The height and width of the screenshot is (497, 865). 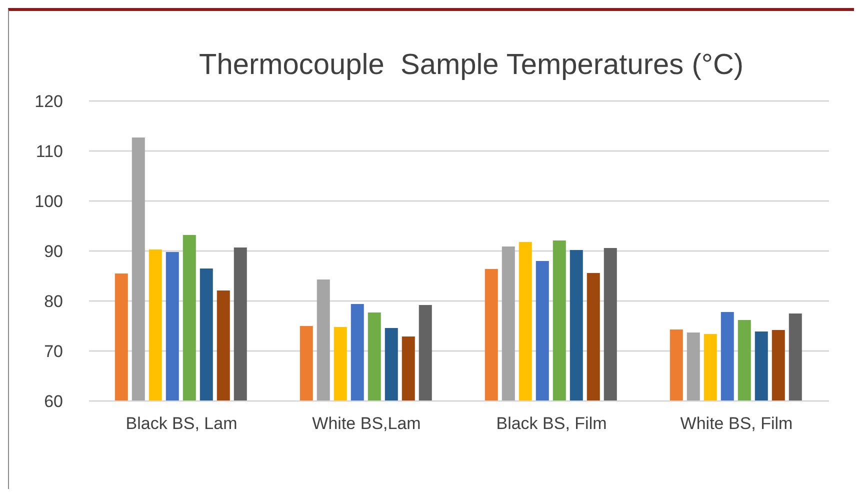 What do you see at coordinates (182, 424) in the screenshot?
I see `x-tick-label: Black BS, Lam` at bounding box center [182, 424].